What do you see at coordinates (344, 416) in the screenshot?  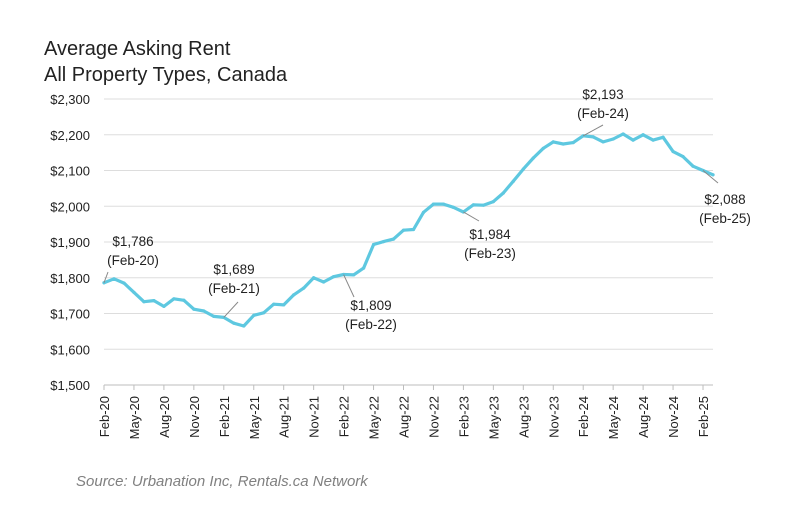 I see `x-tick-label: Feb-22` at bounding box center [344, 416].